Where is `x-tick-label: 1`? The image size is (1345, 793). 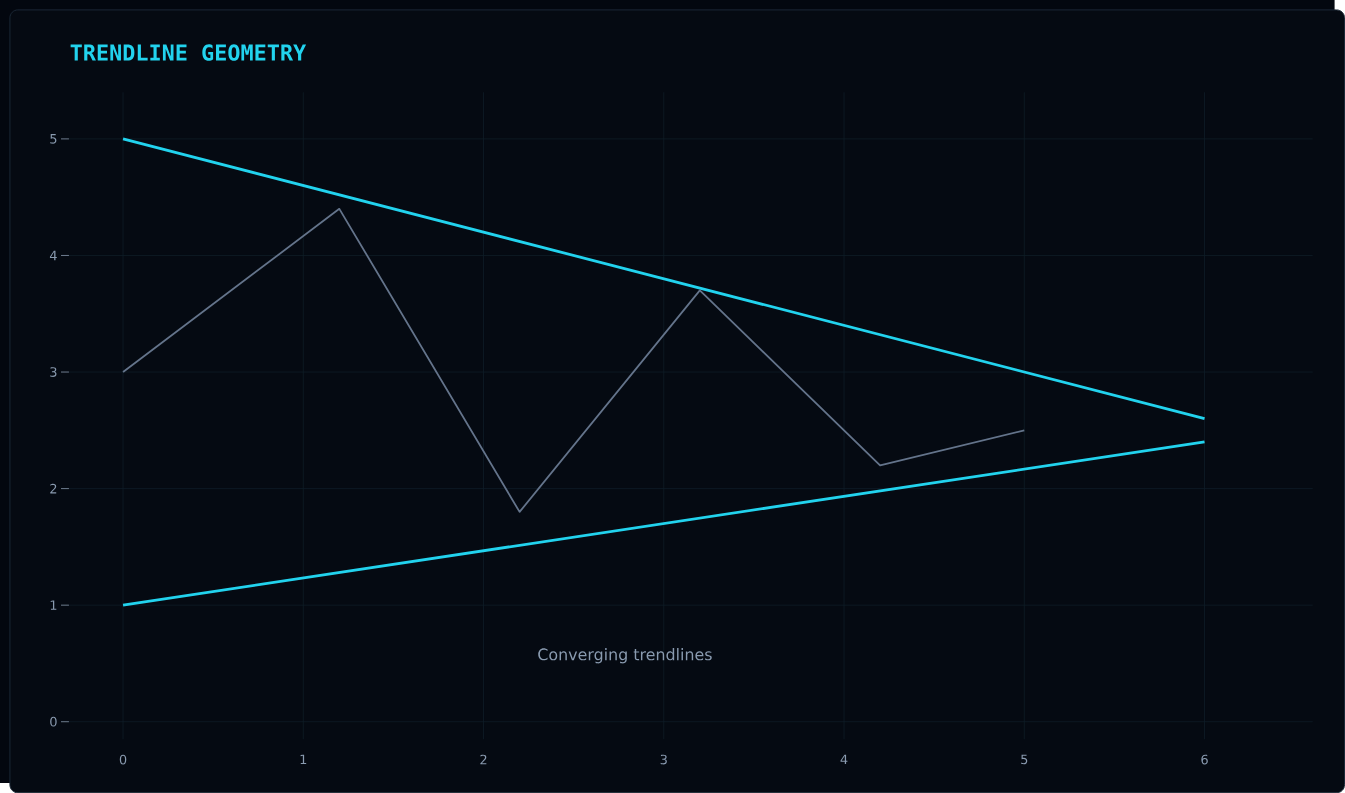
x-tick-label: 1 is located at coordinates (303, 759).